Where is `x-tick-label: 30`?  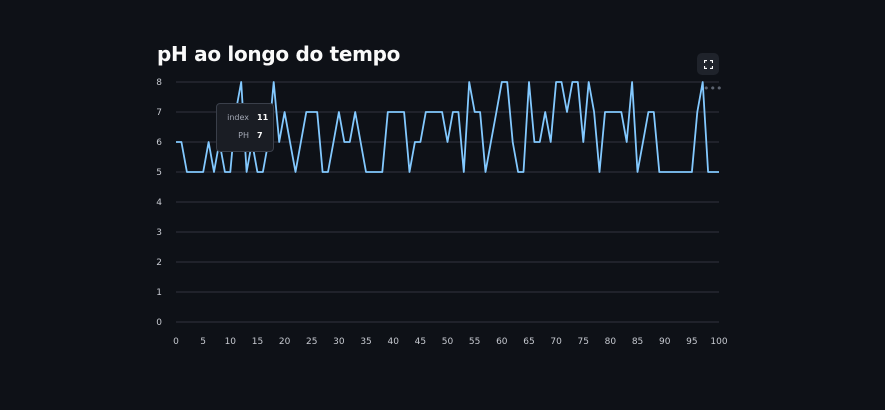
x-tick-label: 30 is located at coordinates (339, 342).